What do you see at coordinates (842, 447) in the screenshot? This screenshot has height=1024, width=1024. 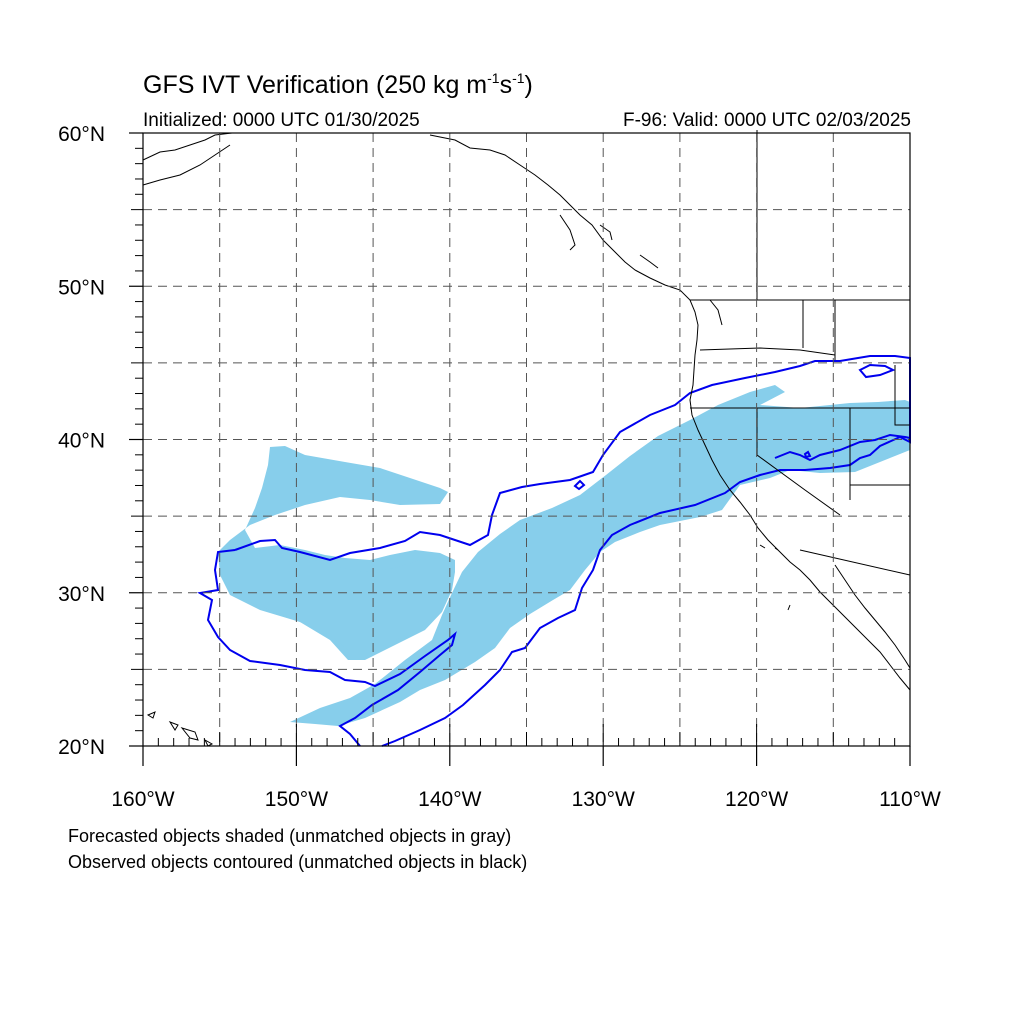 I see `observed-contour-east-band` at bounding box center [842, 447].